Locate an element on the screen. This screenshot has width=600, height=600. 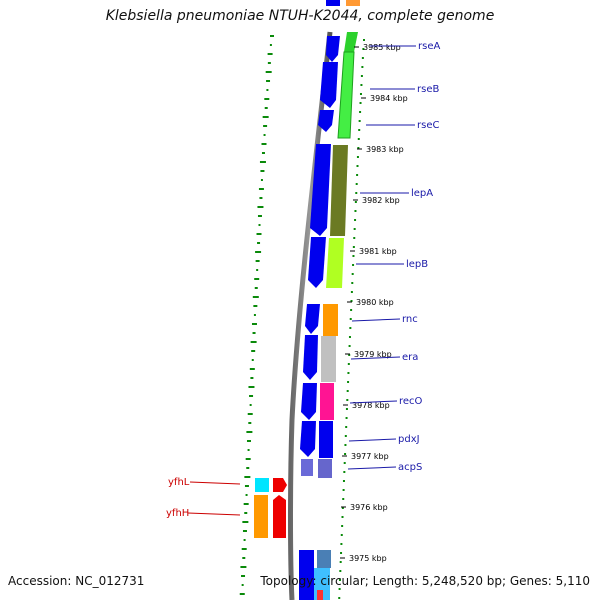
gene-label-era: era is located at coordinates (410, 357).